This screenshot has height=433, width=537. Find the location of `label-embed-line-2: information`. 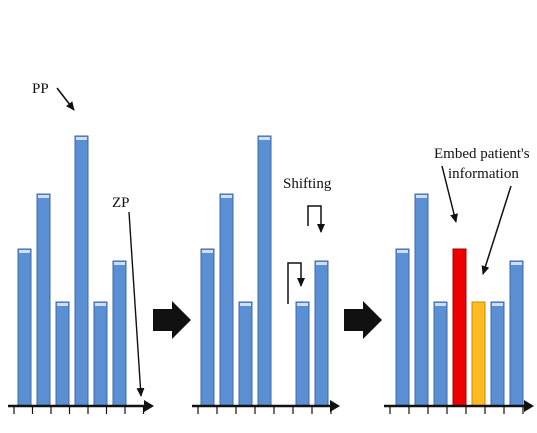

label-embed-line-2: information is located at coordinates (483, 174).